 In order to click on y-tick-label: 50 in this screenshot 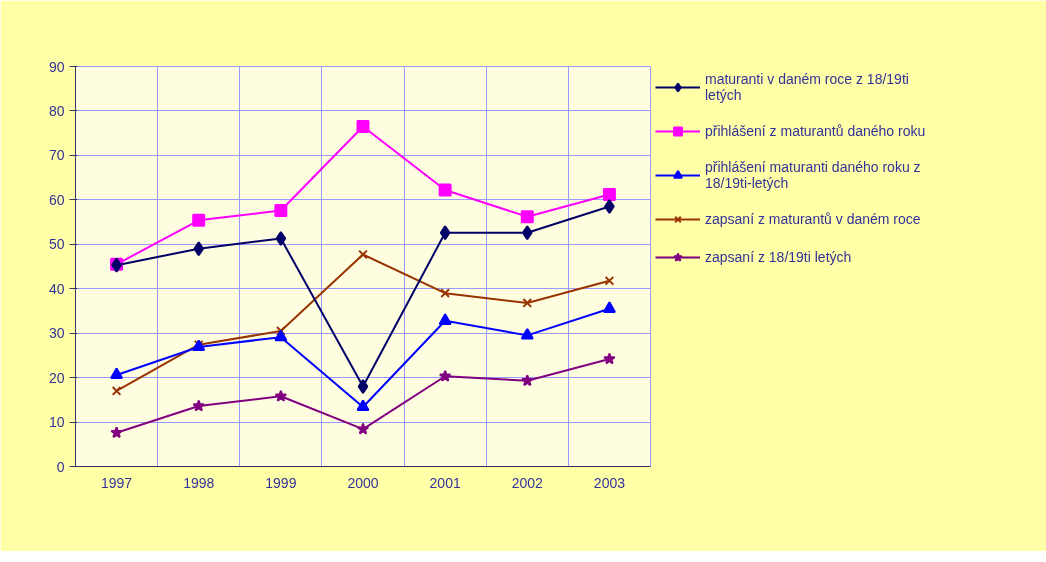, I will do `click(56, 244)`.